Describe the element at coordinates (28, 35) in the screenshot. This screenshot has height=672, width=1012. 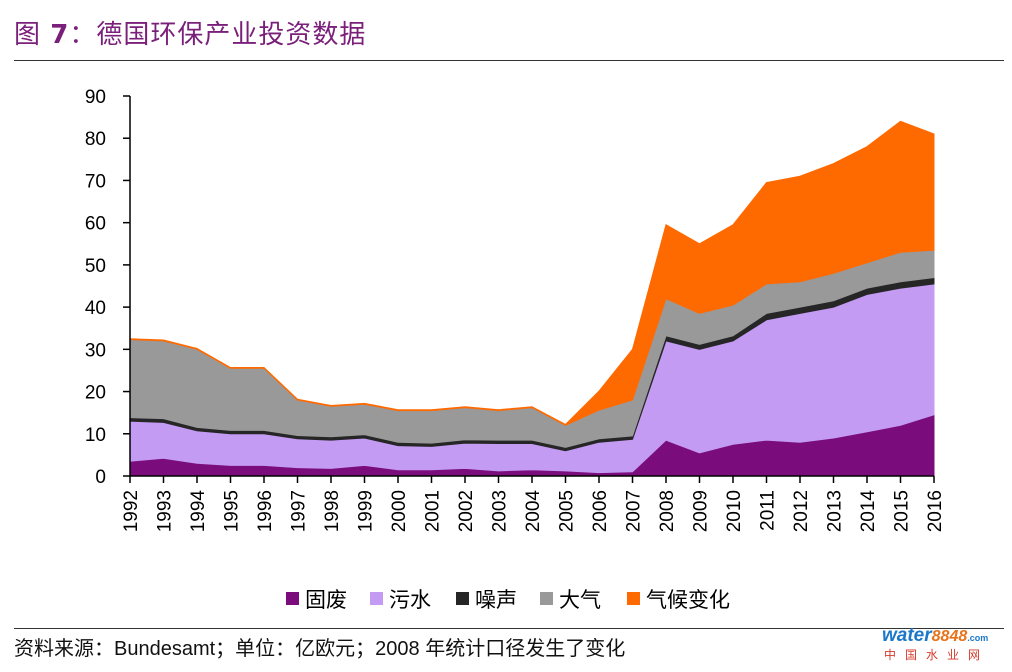
I see `figure-title-prefix: 图` at that location.